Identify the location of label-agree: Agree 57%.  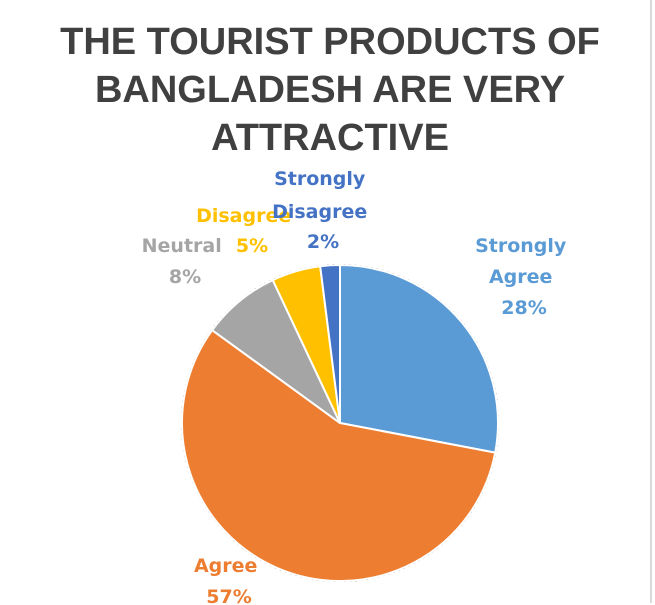
(229, 580).